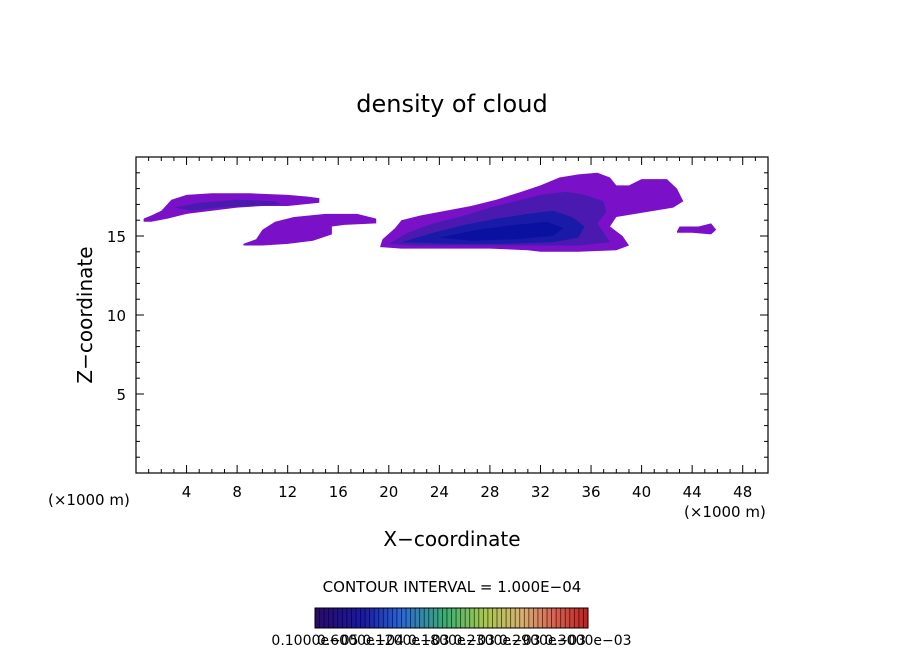  I want to click on x-axis-label: X−coordinate, so click(451, 539).